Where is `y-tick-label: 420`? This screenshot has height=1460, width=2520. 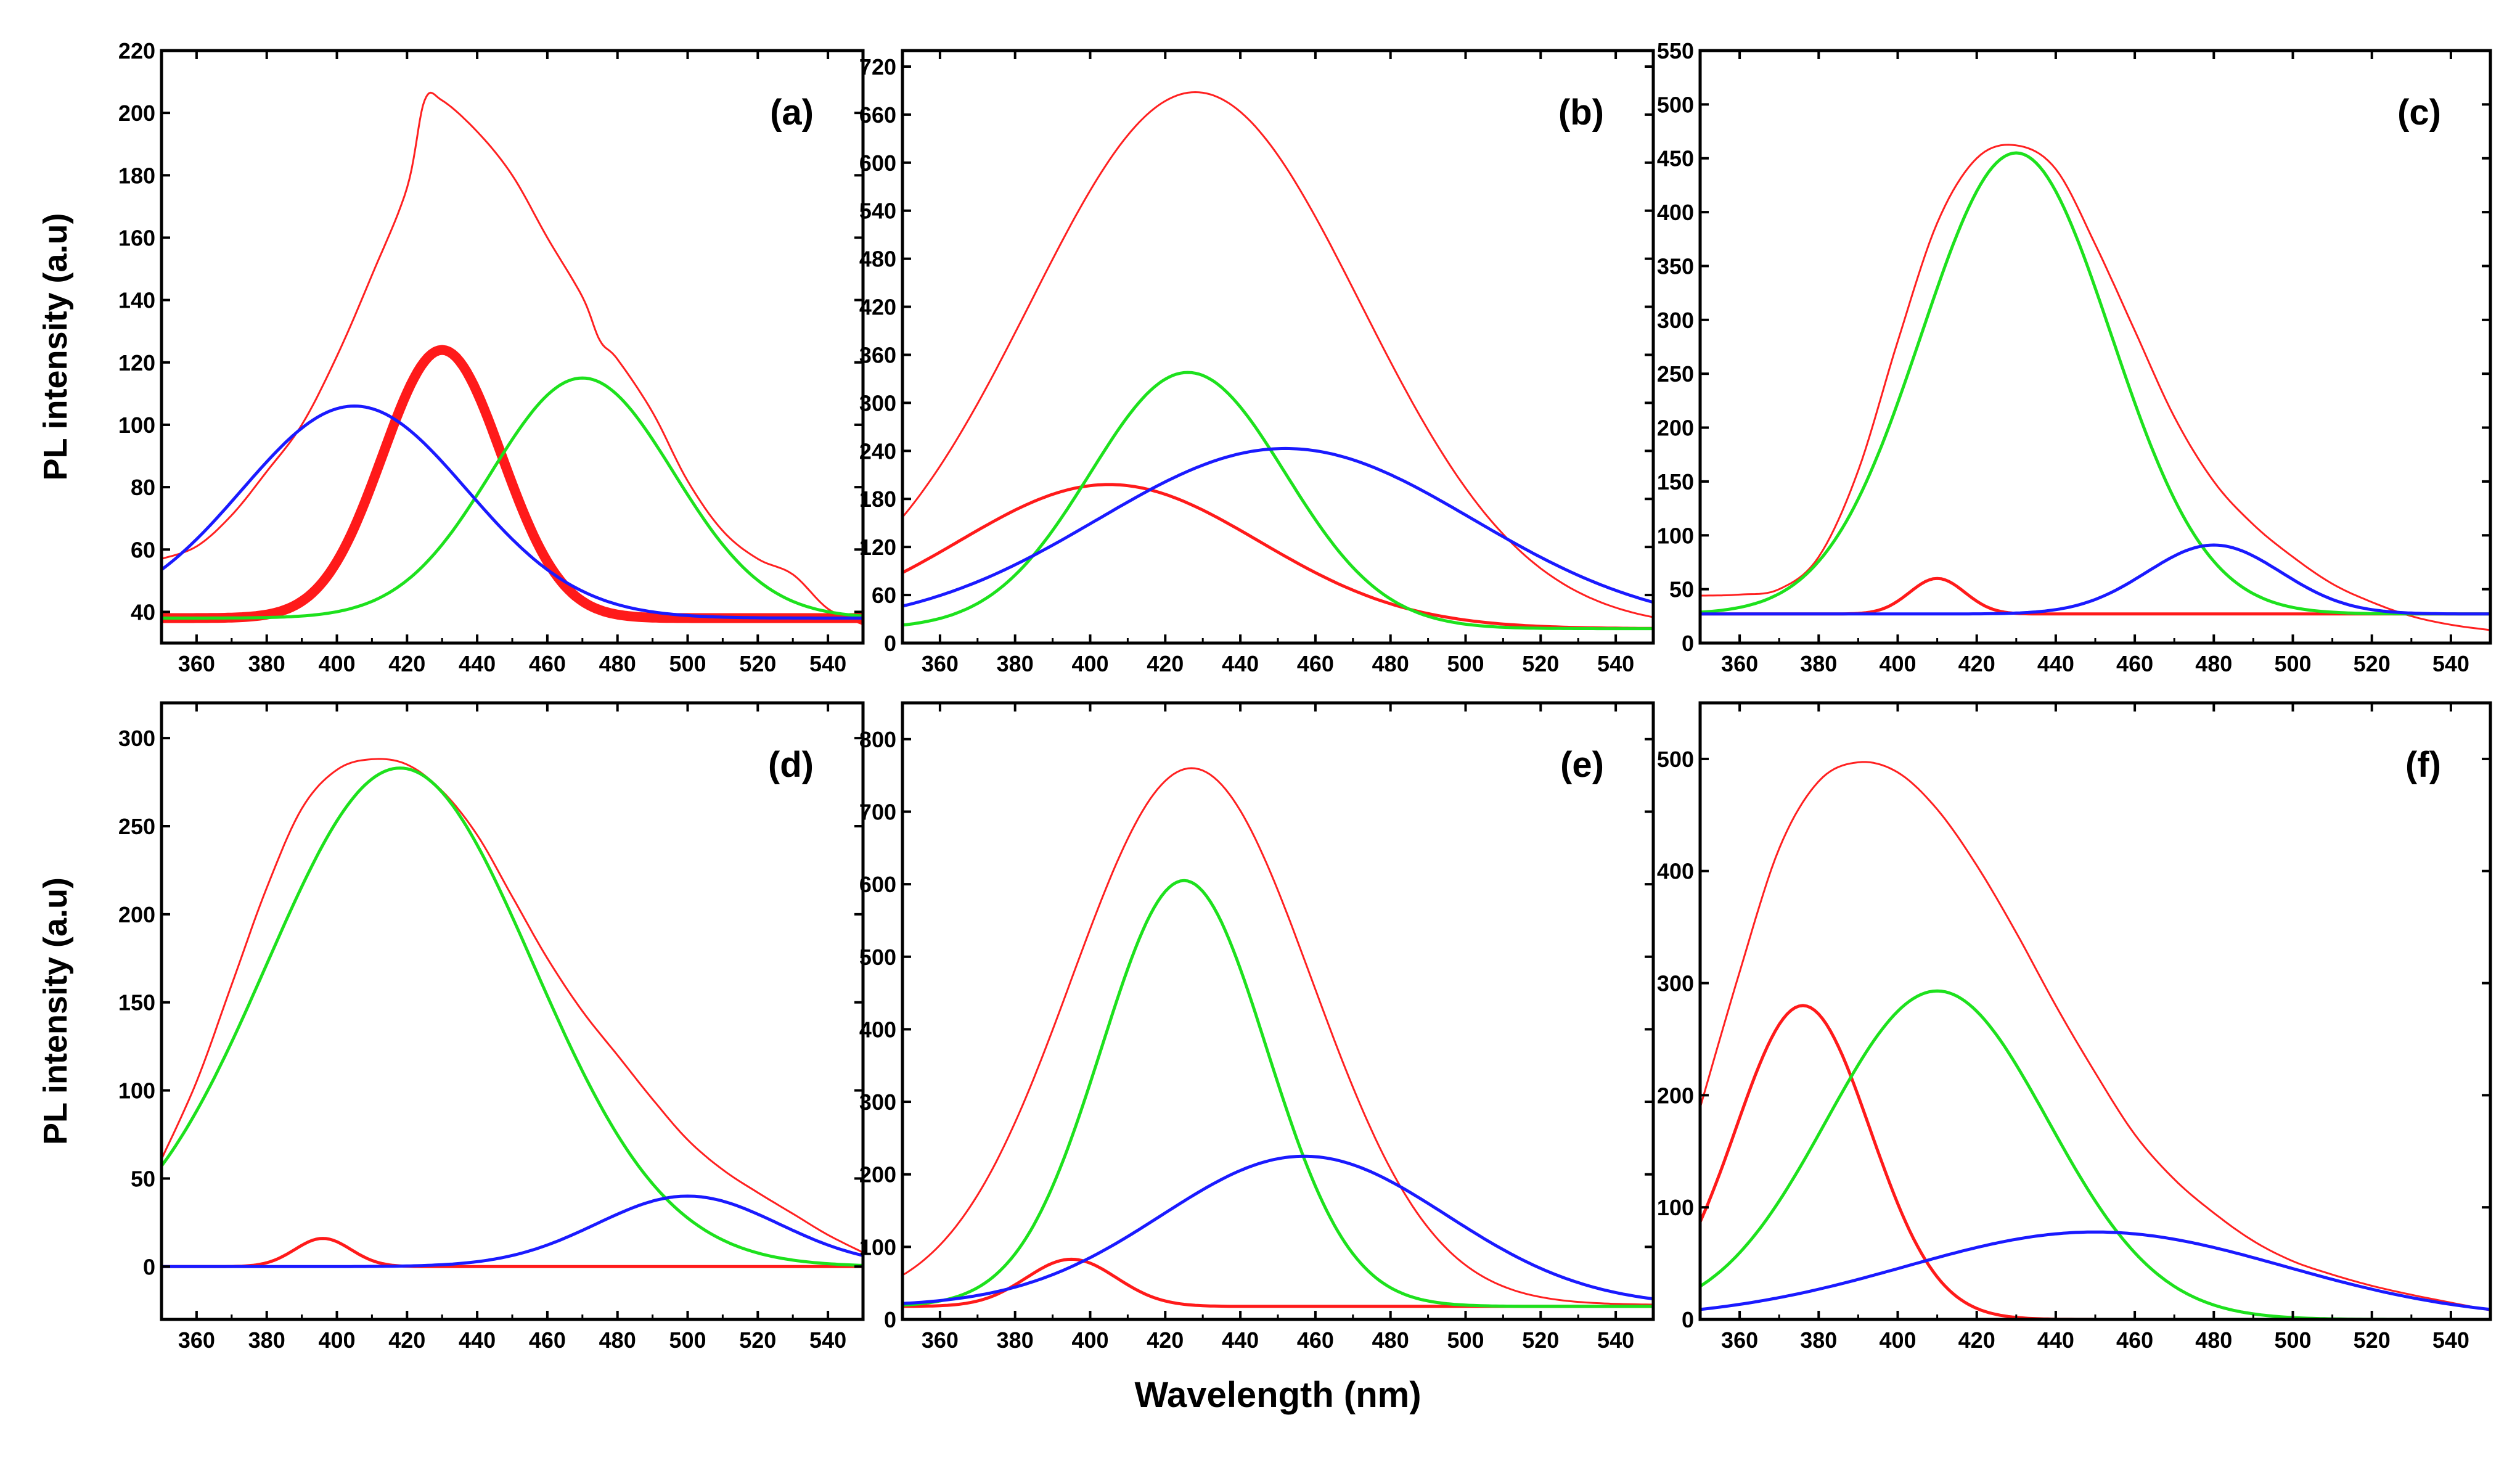 y-tick-label: 420 is located at coordinates (877, 307).